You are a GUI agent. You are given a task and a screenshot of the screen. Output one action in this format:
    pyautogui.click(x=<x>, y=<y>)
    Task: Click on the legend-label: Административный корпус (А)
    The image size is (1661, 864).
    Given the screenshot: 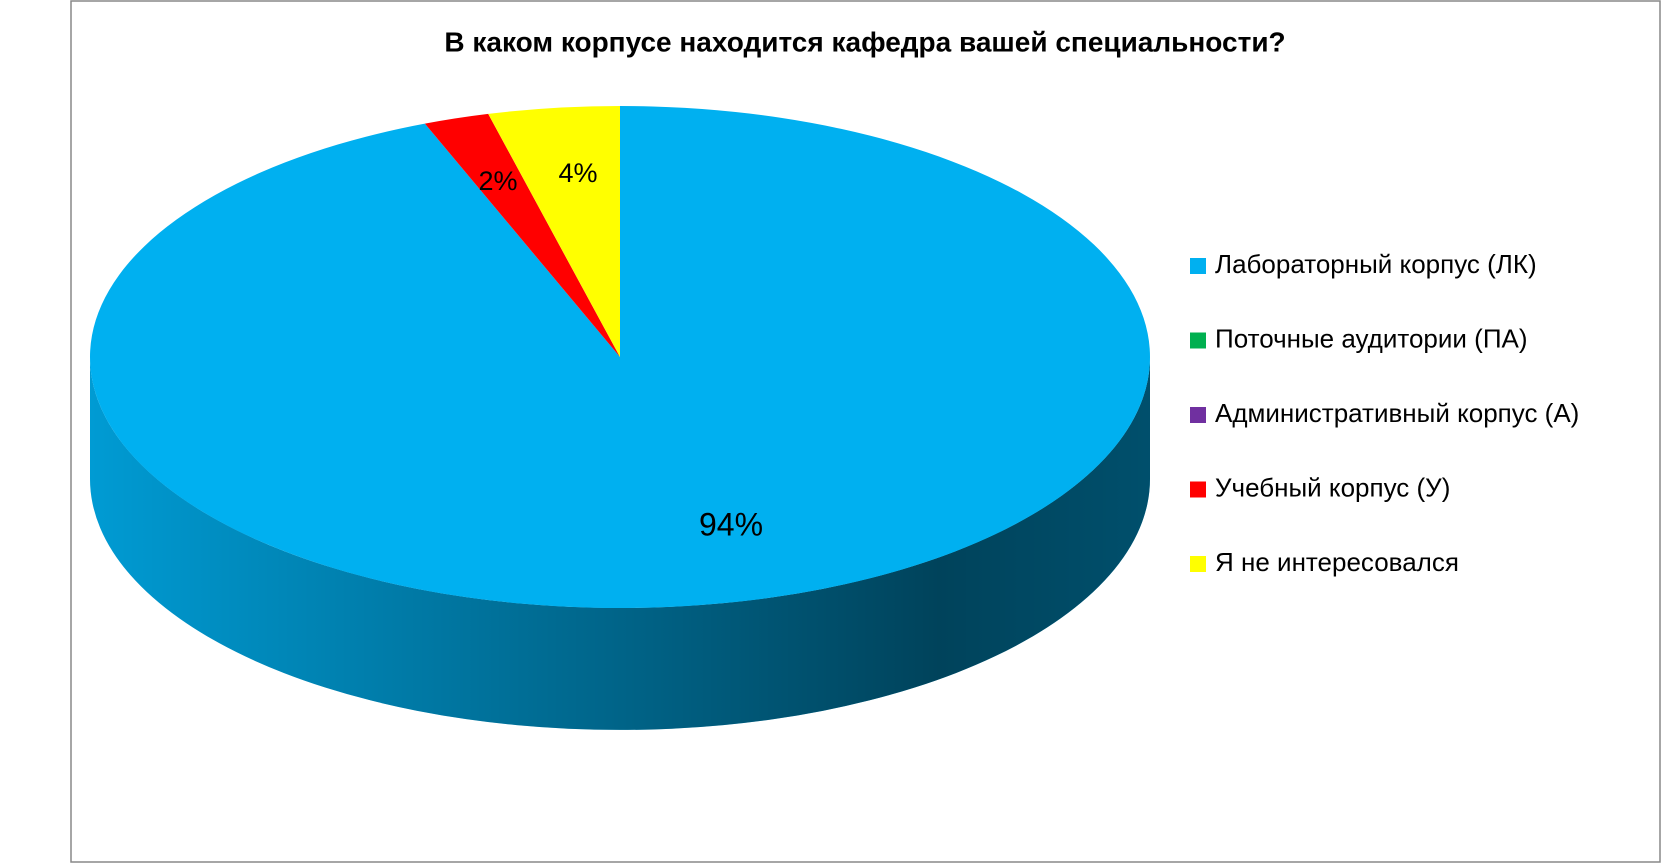 What is the action you would take?
    pyautogui.click(x=1397, y=413)
    